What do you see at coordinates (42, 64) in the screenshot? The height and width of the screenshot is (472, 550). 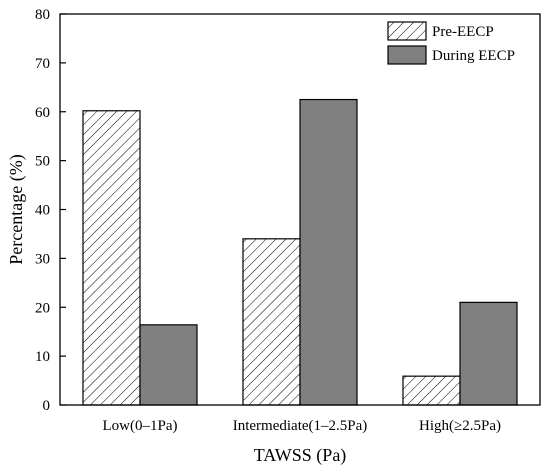 I see `y-tick-label: 70` at bounding box center [42, 64].